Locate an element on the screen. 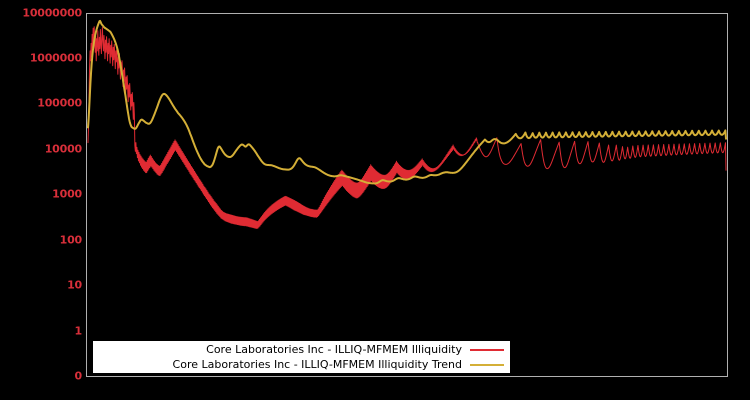 The image size is (750, 400). y-axis-tick-labels: 10000000 1000000 100000 10000 1000 100 10 1 0 is located at coordinates (41, 200).